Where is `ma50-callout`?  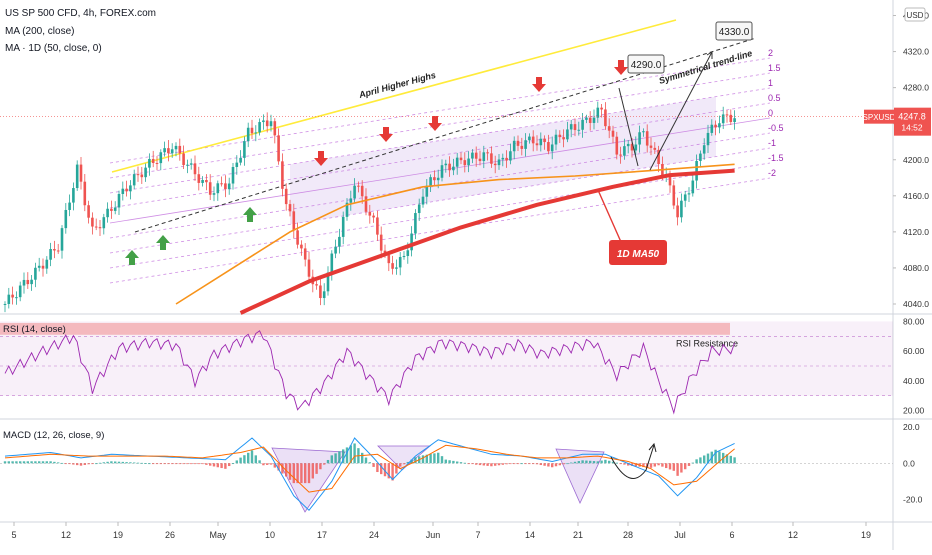
ma50-callout is located at coordinates (638, 252).